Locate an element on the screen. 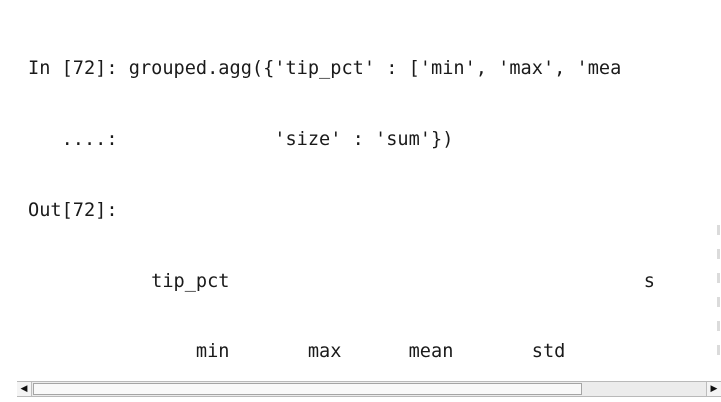  console-line-3: Out[72]: is located at coordinates (73, 210).